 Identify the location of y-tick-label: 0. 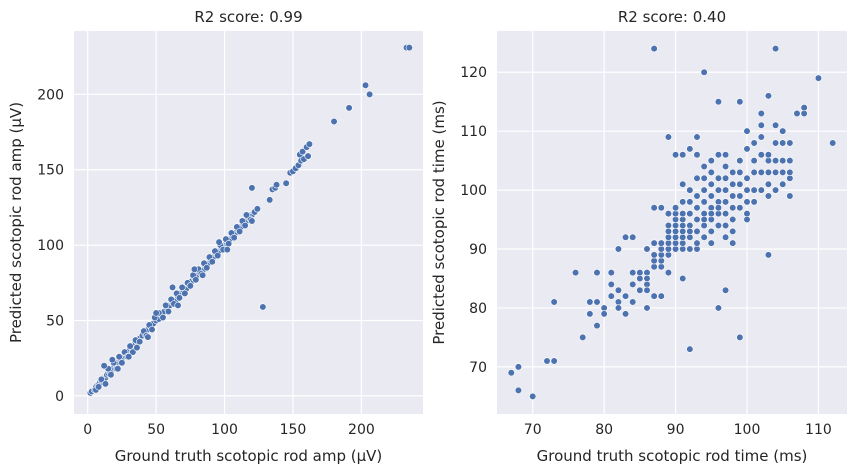
(59, 397).